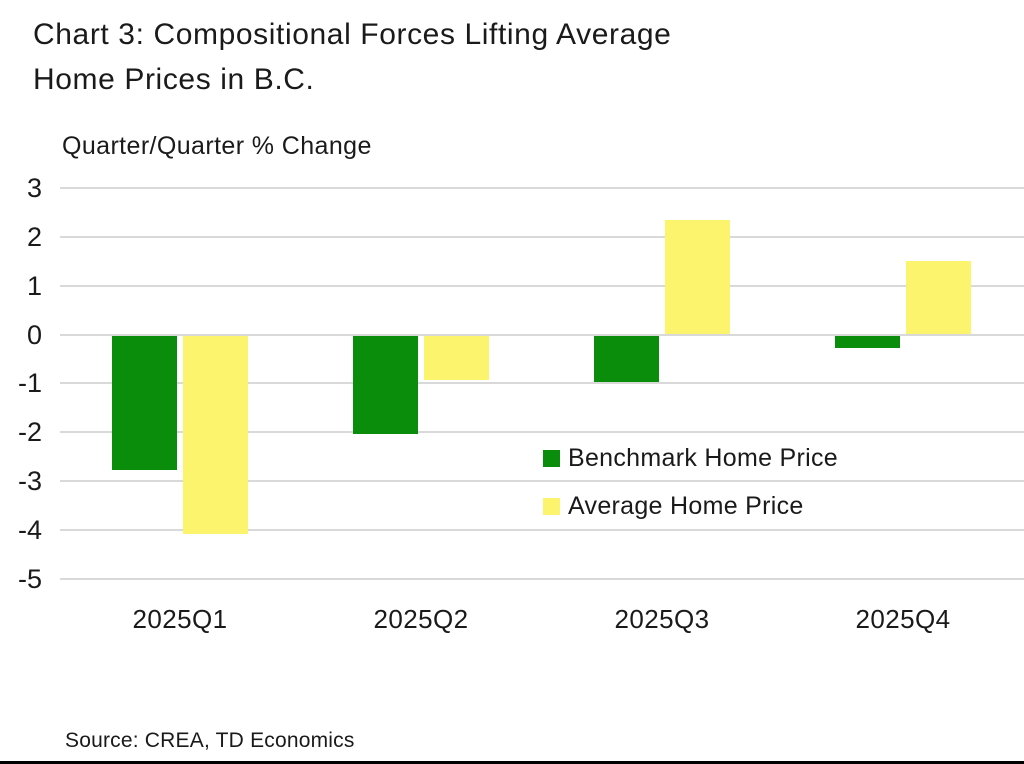  What do you see at coordinates (29, 383) in the screenshot?
I see `y-tick-label--1: -1` at bounding box center [29, 383].